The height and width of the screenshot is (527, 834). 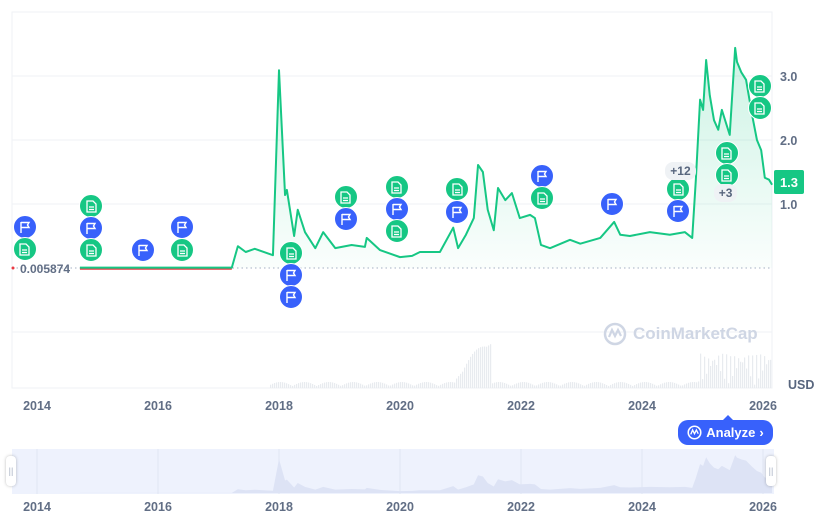 I want to click on more-events-badge: +3, so click(x=725, y=193).